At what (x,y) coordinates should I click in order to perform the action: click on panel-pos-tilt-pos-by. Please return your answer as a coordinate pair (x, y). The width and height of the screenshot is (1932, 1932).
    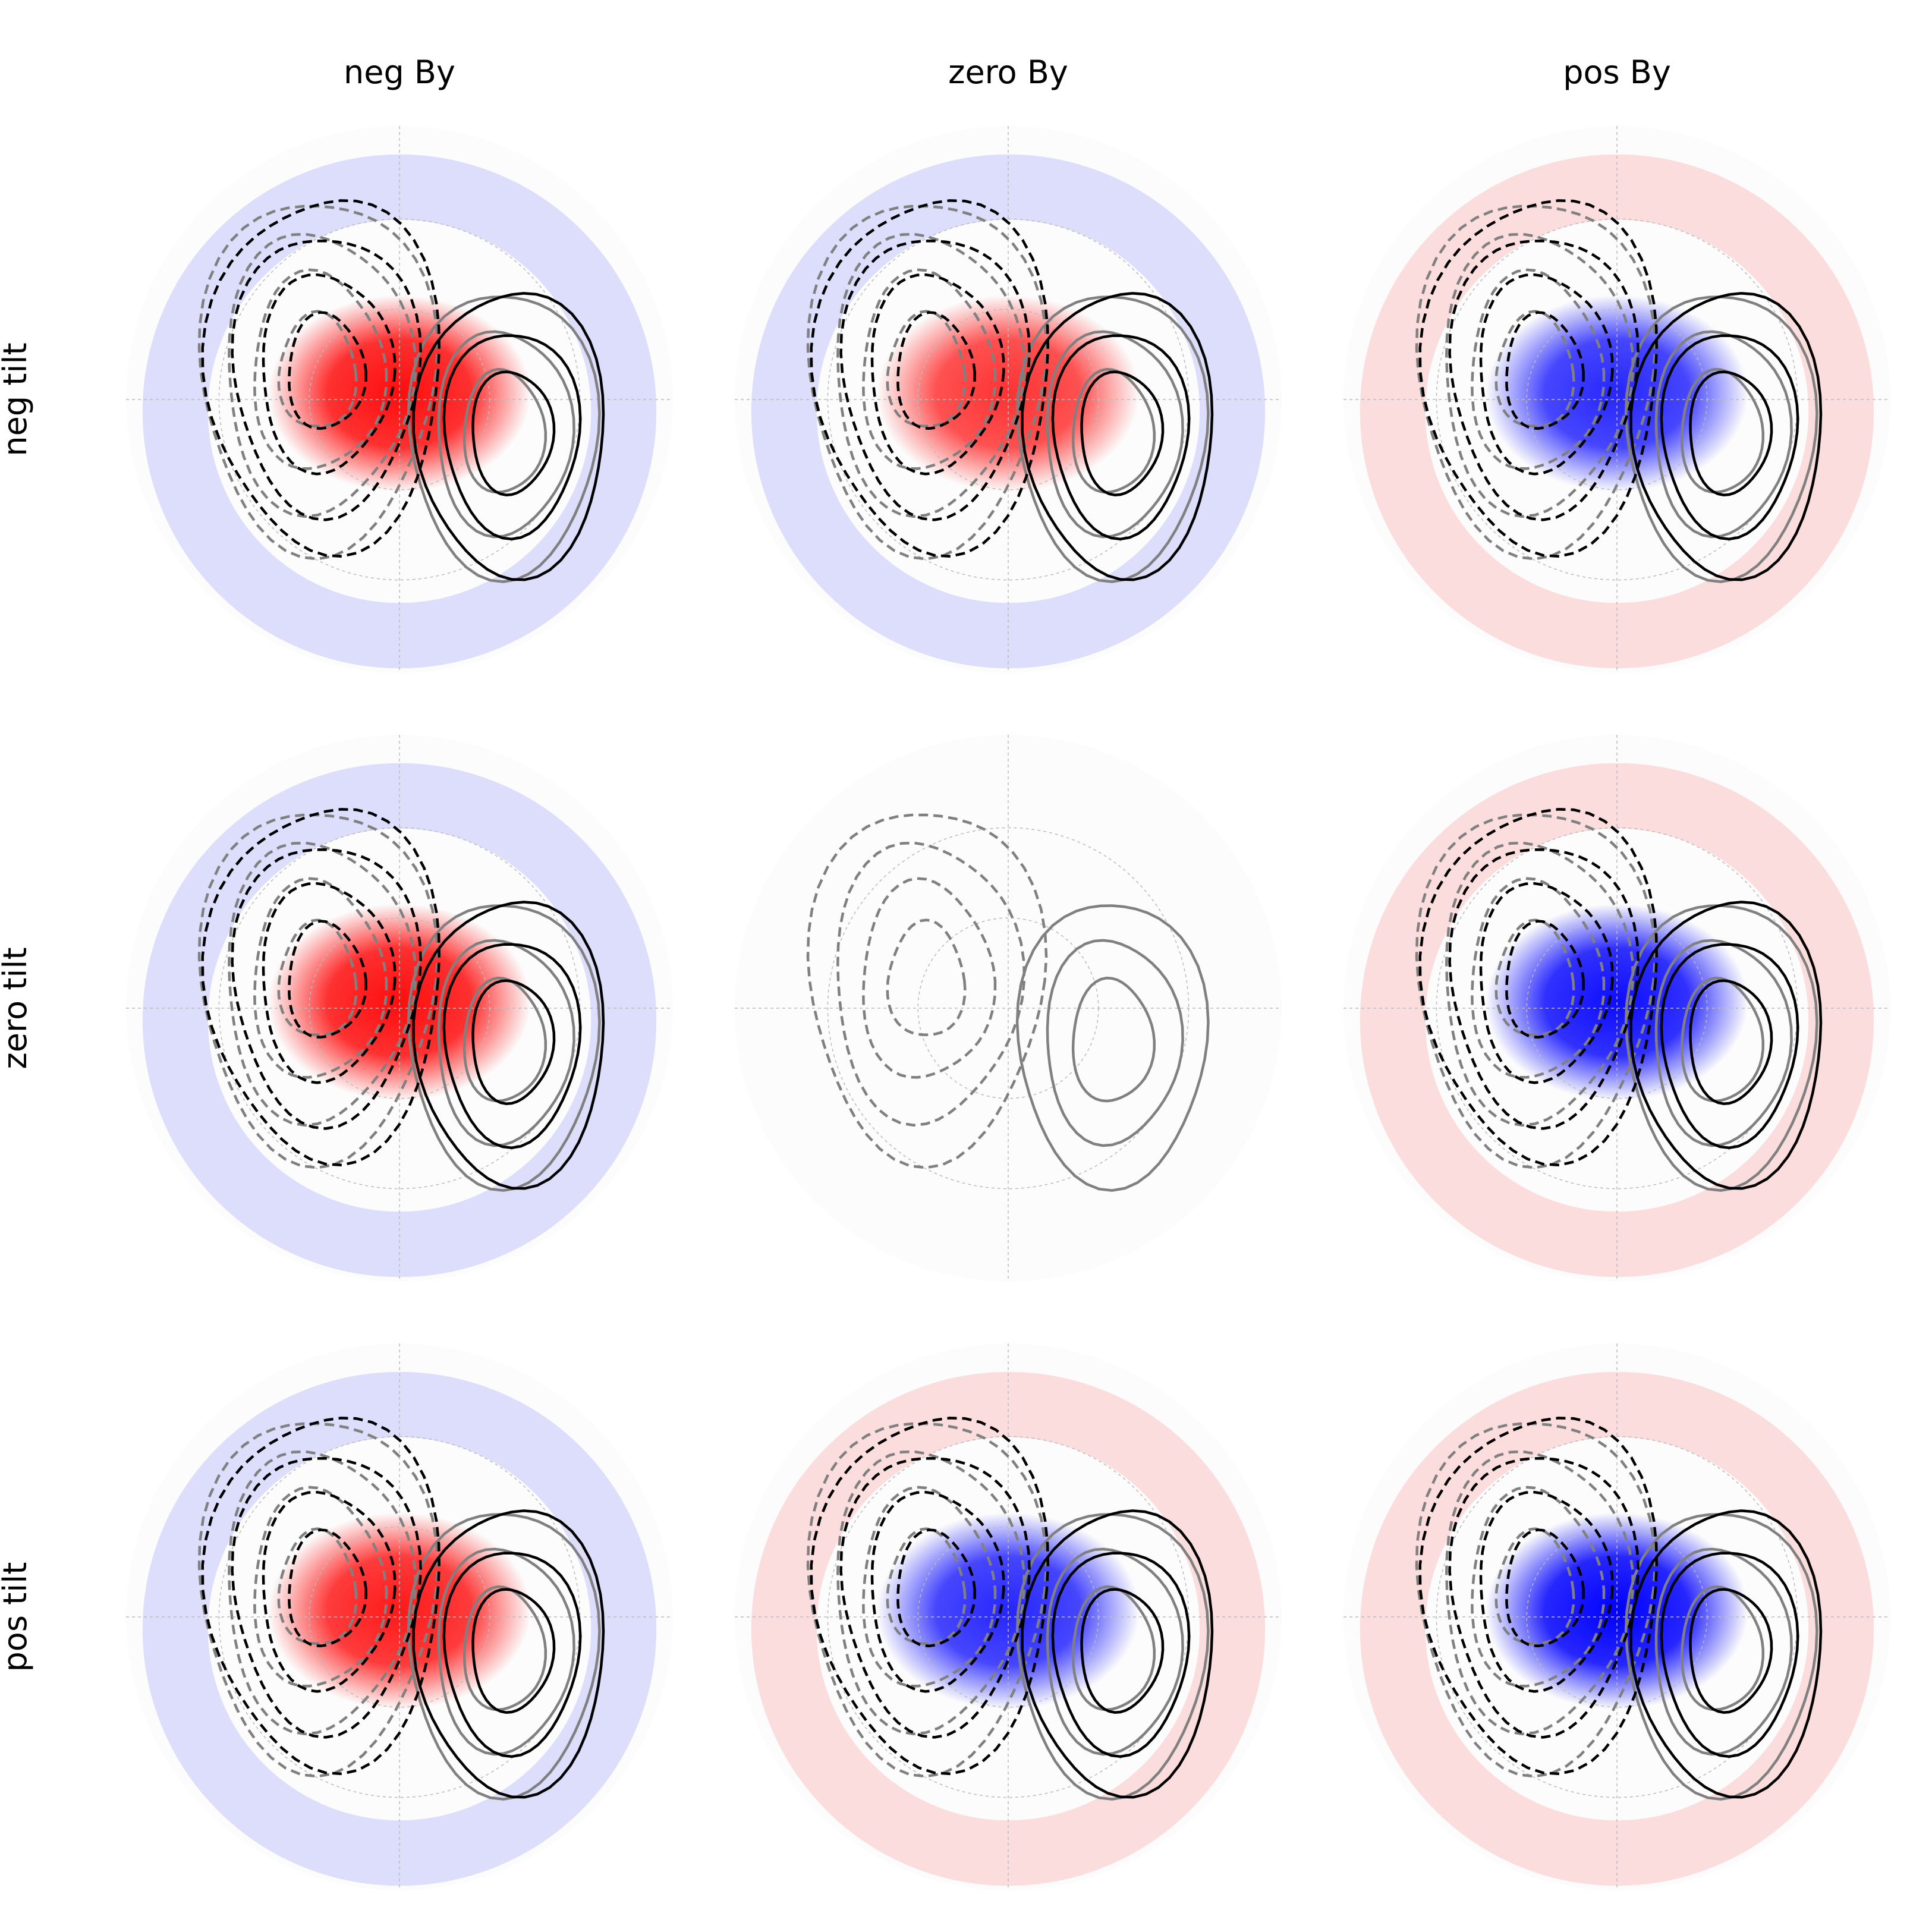
    Looking at the image, I should click on (1616, 1616).